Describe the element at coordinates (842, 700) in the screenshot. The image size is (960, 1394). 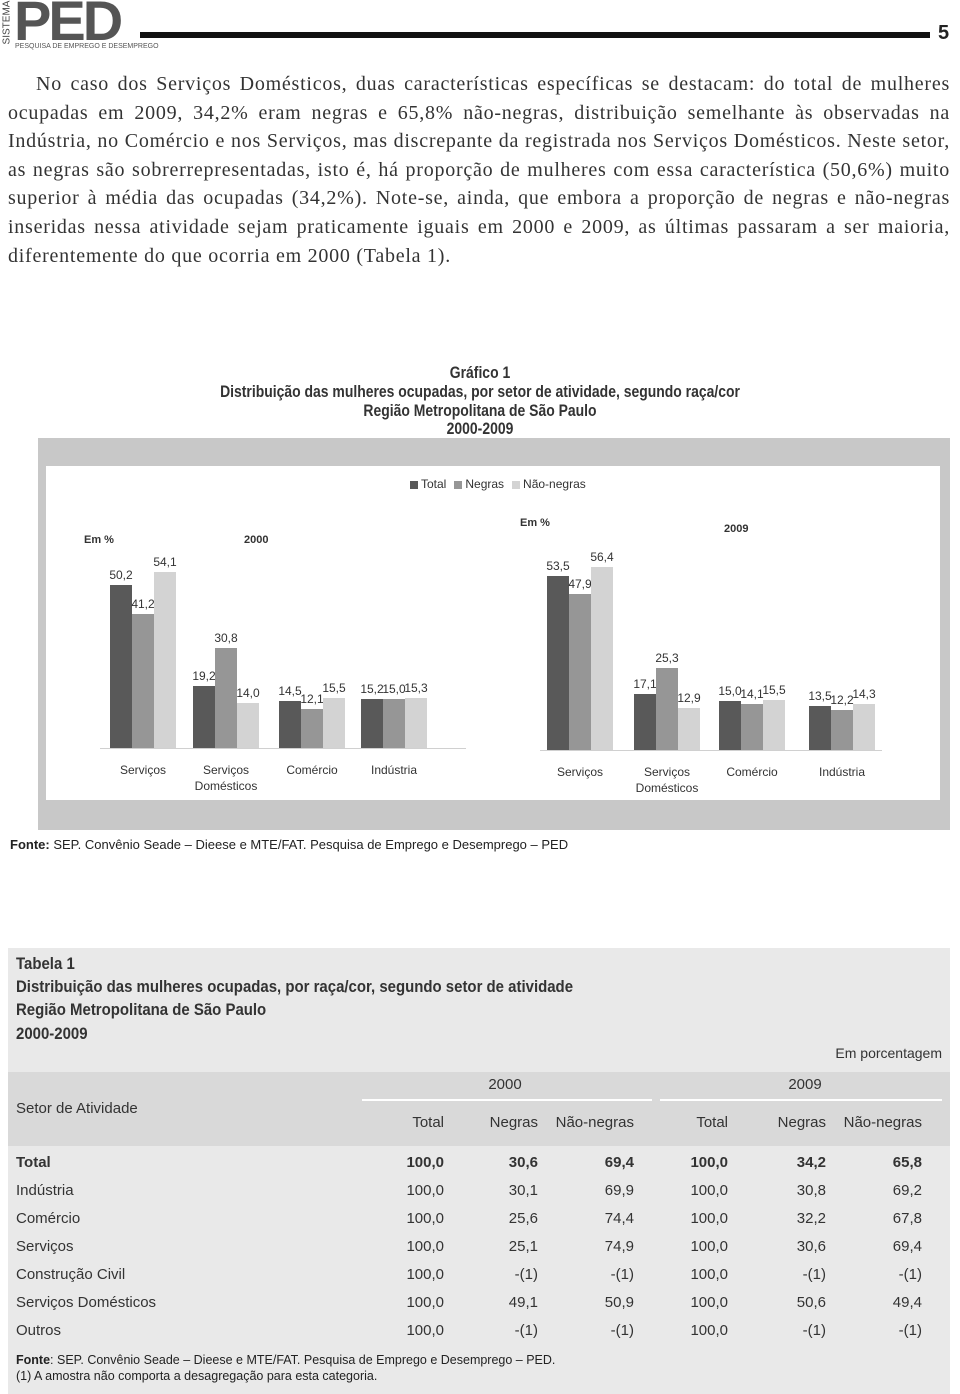
I see `value-label: 12,2` at that location.